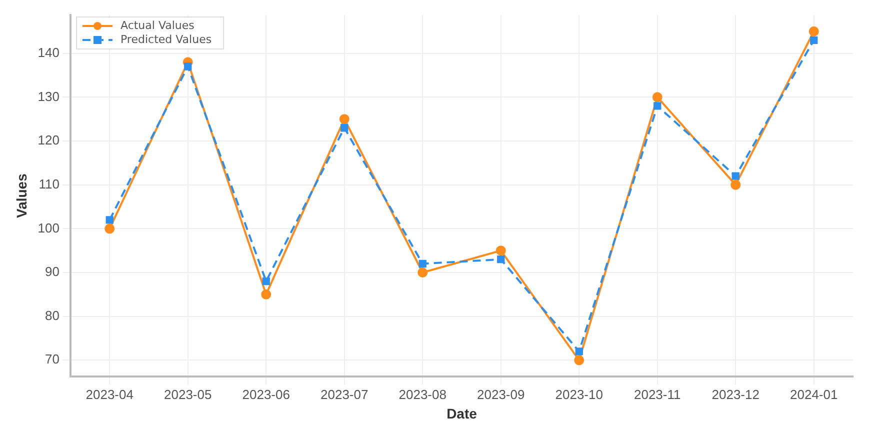 The width and height of the screenshot is (878, 428). I want to click on x-axis-title: Date, so click(462, 413).